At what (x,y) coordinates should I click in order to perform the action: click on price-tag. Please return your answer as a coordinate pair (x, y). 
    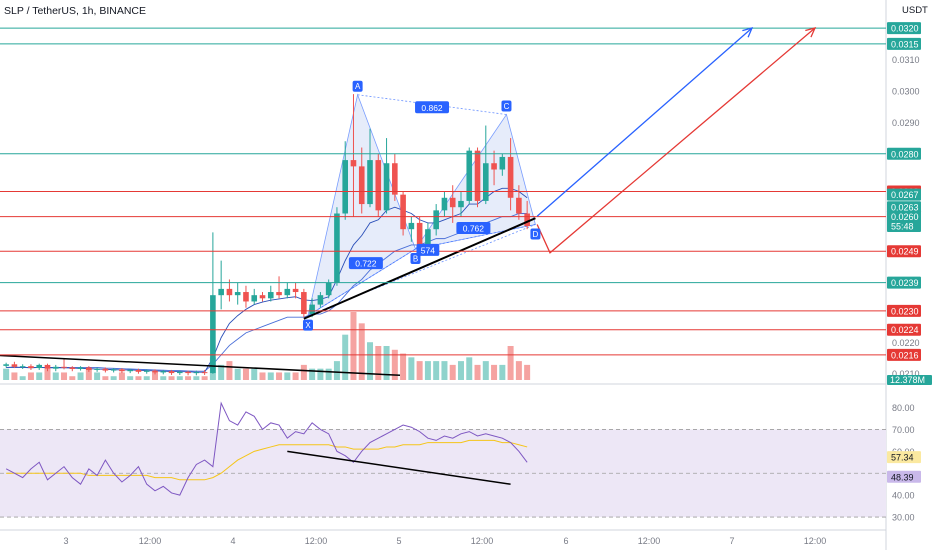
    Looking at the image, I should click on (904, 194).